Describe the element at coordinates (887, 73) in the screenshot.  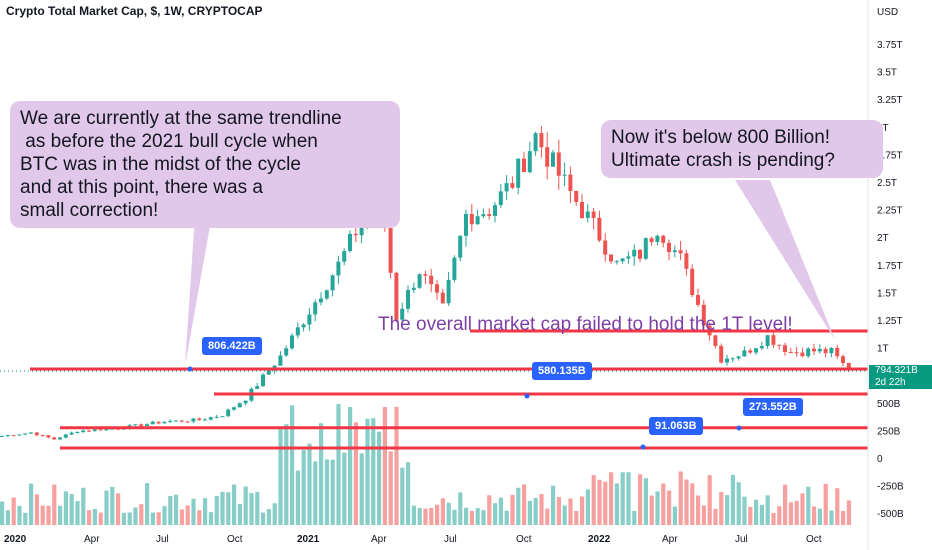
I see `price-tick-label: 3.5T` at that location.